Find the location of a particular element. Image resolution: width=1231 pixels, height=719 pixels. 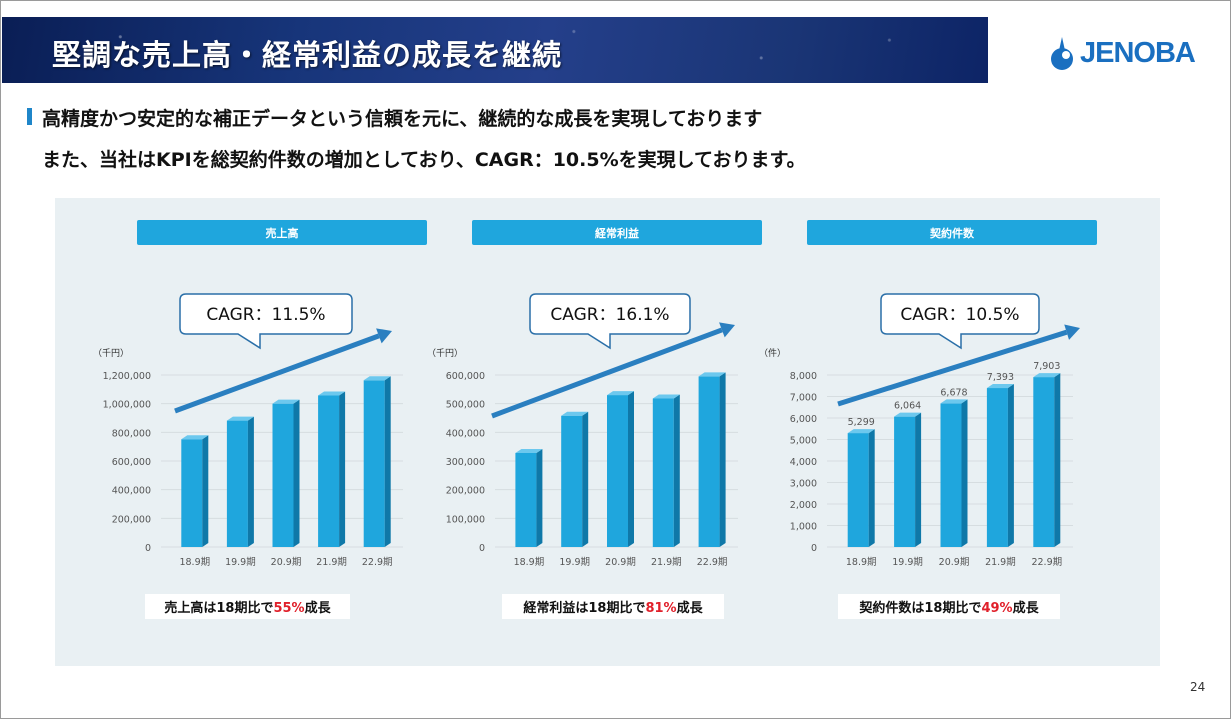

chart-title: 売上高 is located at coordinates (282, 233).